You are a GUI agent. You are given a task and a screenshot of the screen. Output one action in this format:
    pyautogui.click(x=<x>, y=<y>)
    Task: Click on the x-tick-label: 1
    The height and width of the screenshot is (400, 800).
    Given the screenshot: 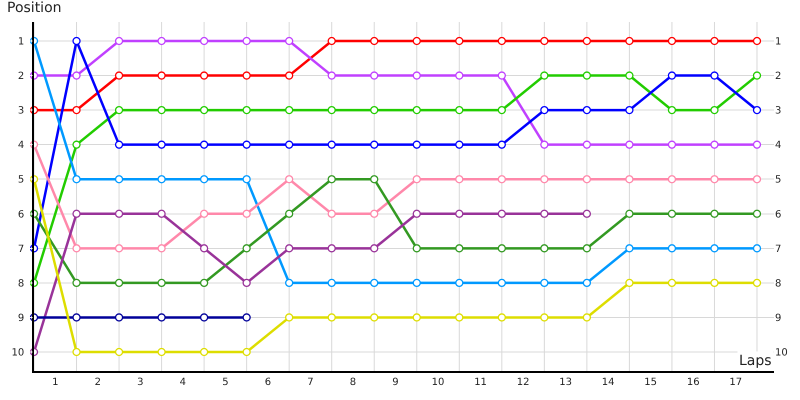 What is the action you would take?
    pyautogui.click(x=55, y=382)
    